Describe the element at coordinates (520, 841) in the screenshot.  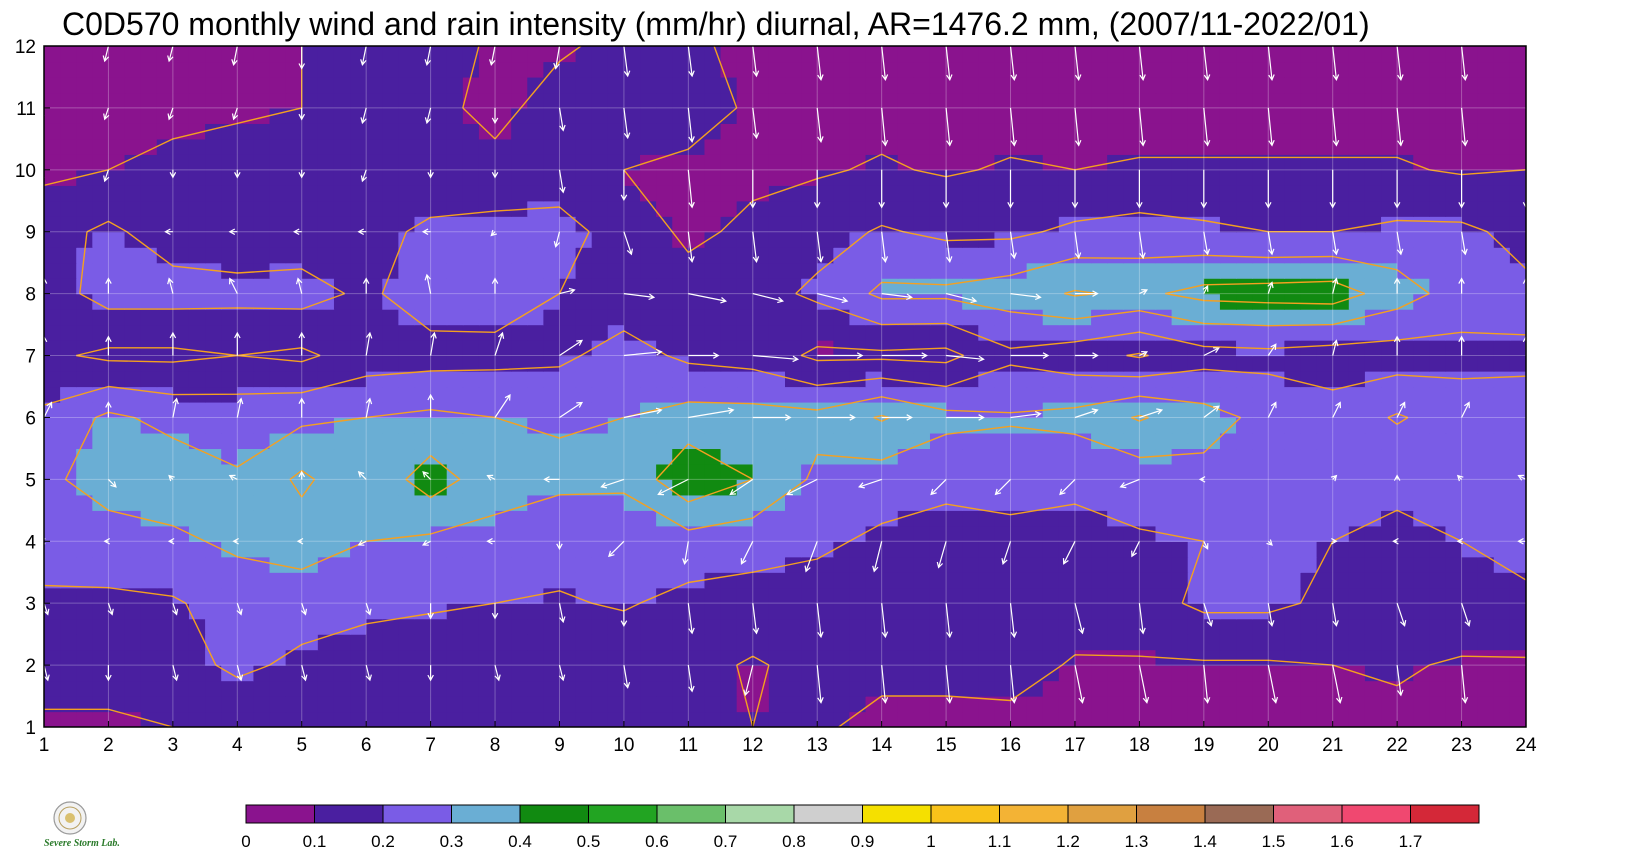
I see `colorbar-tick-label: 0.4` at that location.